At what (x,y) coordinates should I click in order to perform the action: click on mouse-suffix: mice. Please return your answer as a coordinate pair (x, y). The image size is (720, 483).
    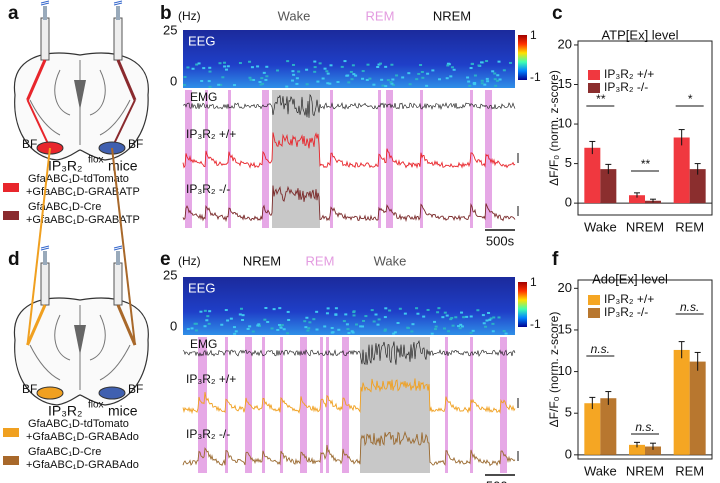
    Looking at the image, I should click on (123, 411).